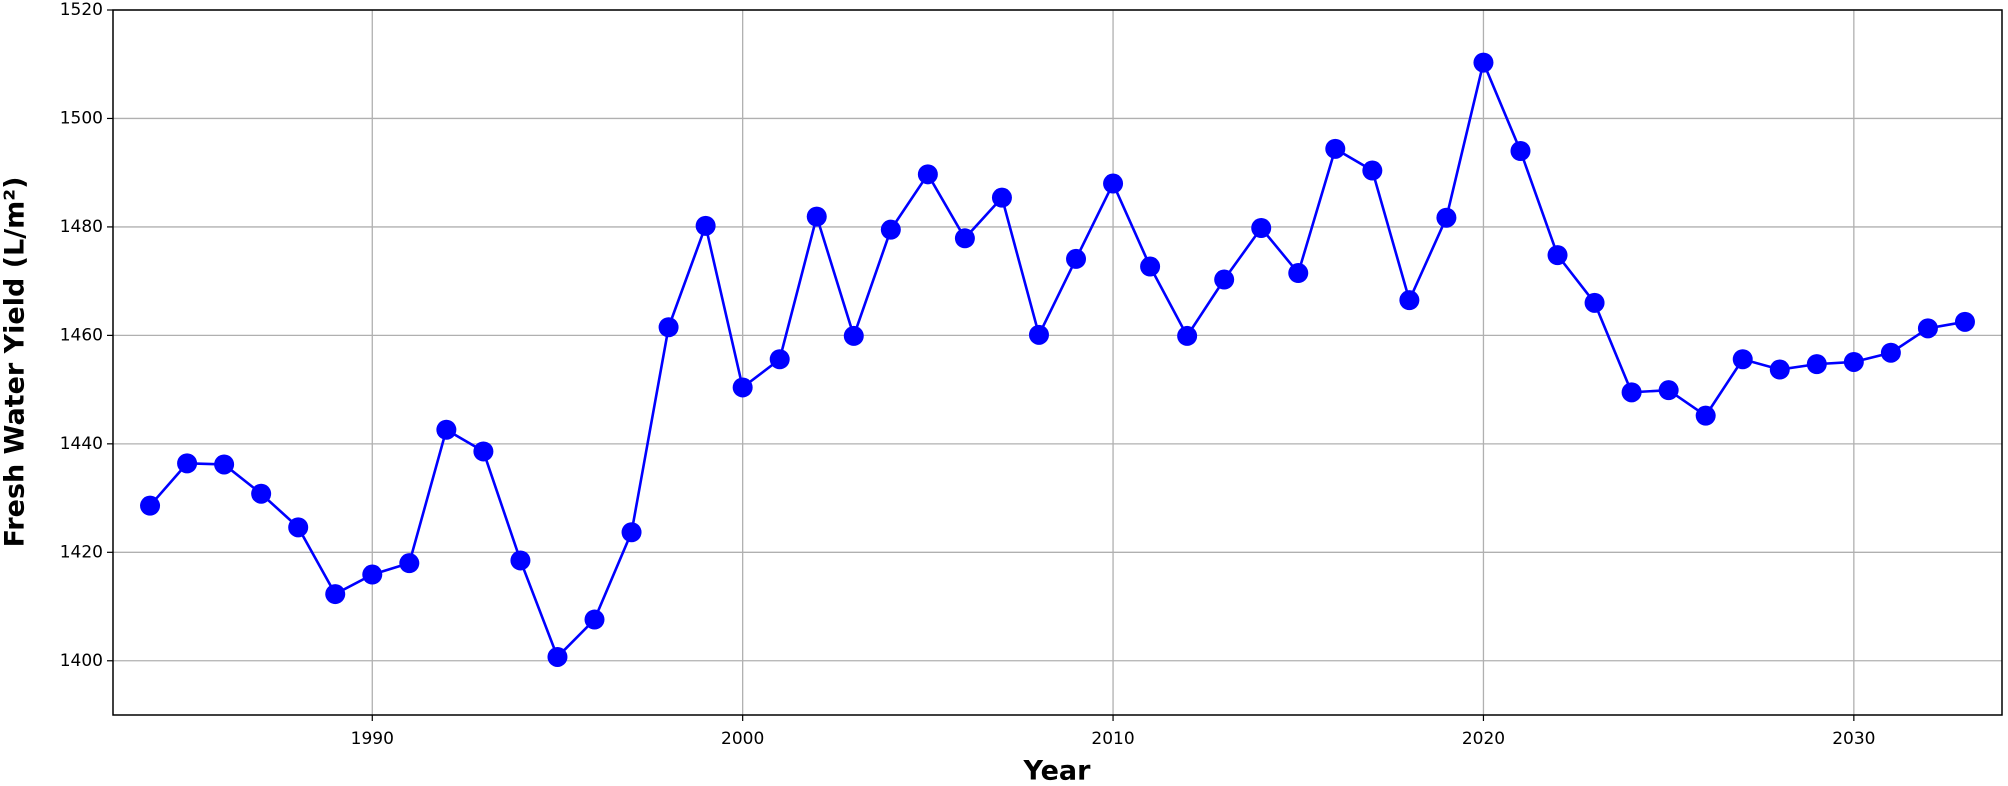  What do you see at coordinates (1057, 771) in the screenshot?
I see `x-axis-label: Year` at bounding box center [1057, 771].